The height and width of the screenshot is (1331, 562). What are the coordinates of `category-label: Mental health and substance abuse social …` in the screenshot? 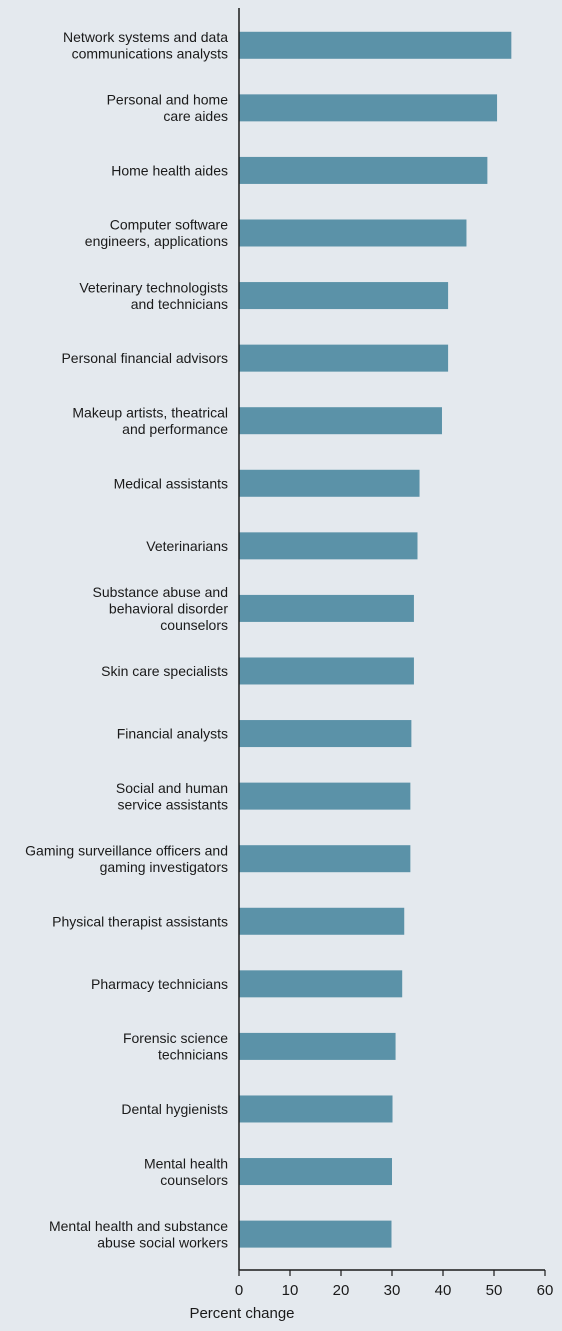 It's located at (138, 1234).